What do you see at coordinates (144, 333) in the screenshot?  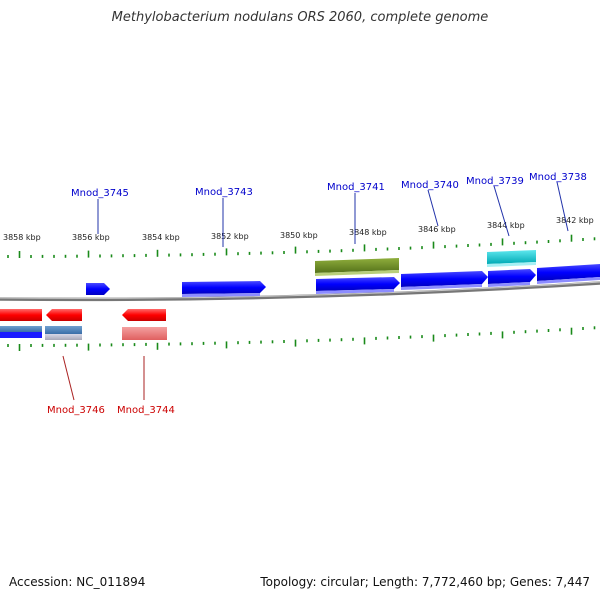 I see `feature-pink` at bounding box center [144, 333].